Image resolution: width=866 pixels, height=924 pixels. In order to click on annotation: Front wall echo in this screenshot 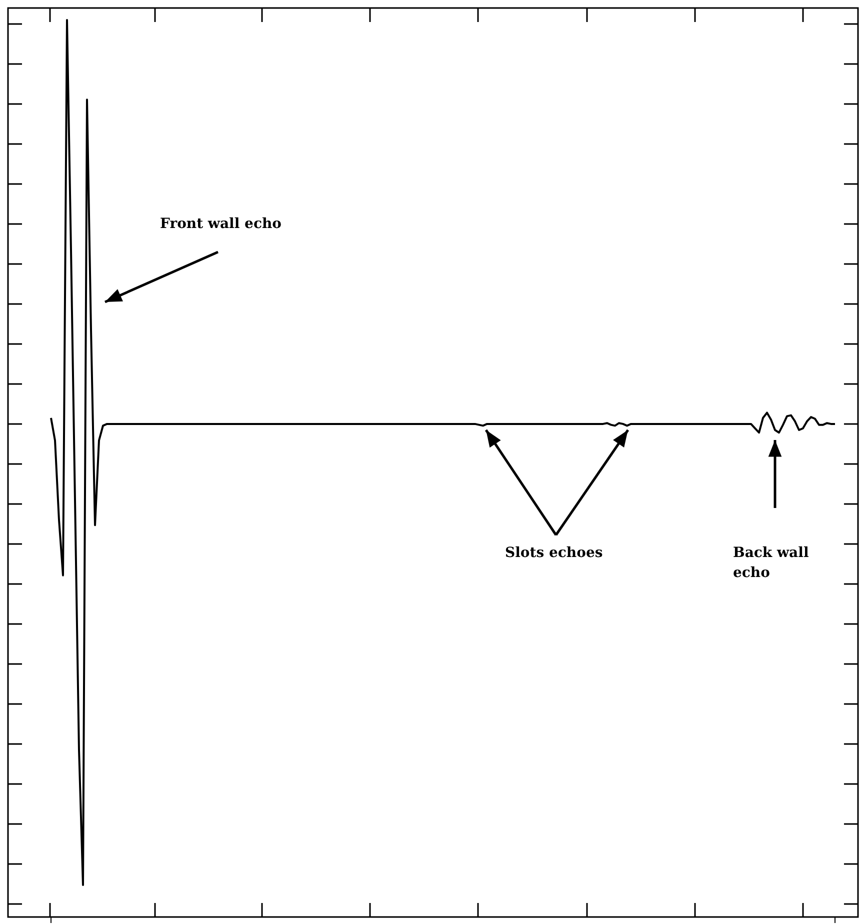, I will do `click(221, 224)`.